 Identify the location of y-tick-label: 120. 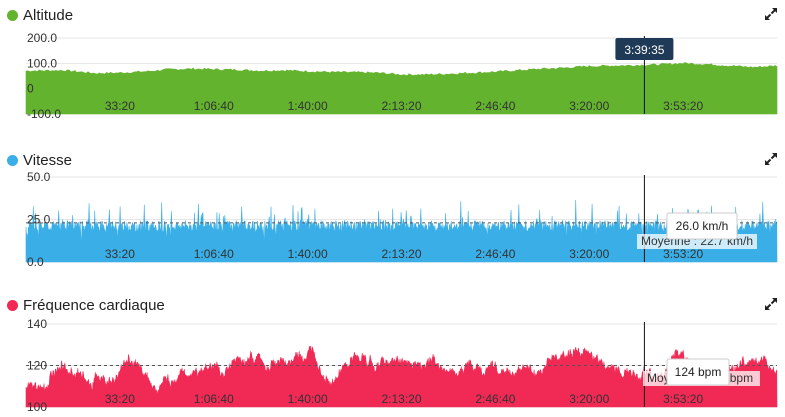
(37, 366).